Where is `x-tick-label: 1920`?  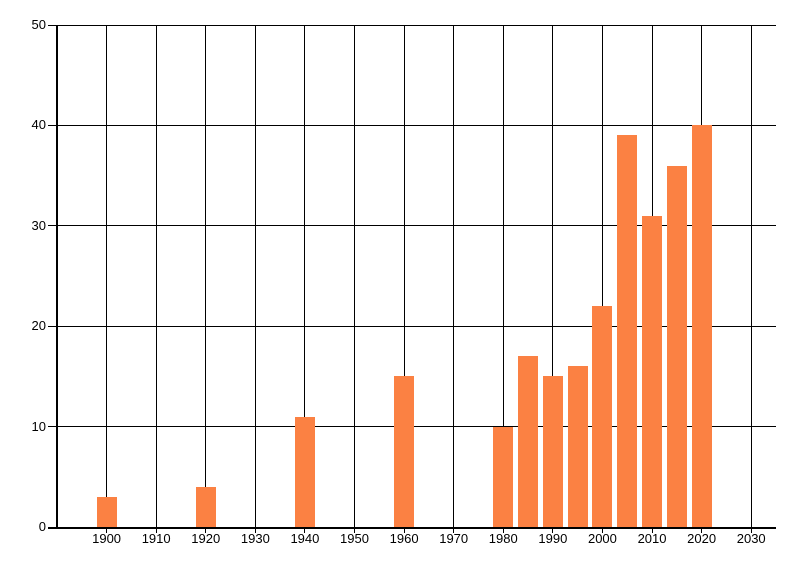 x-tick-label: 1920 is located at coordinates (206, 538).